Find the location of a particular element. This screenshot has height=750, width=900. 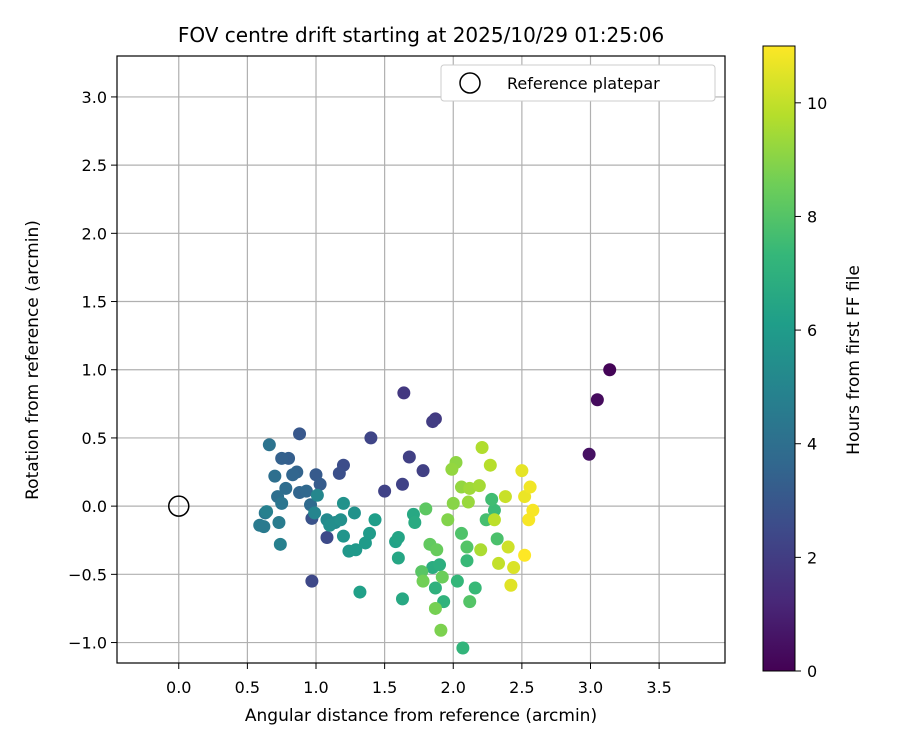

colorbar is located at coordinates (779, 358).